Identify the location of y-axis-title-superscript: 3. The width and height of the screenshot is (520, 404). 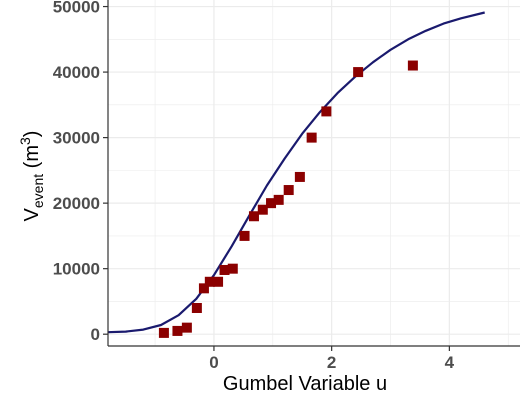
(25, 141).